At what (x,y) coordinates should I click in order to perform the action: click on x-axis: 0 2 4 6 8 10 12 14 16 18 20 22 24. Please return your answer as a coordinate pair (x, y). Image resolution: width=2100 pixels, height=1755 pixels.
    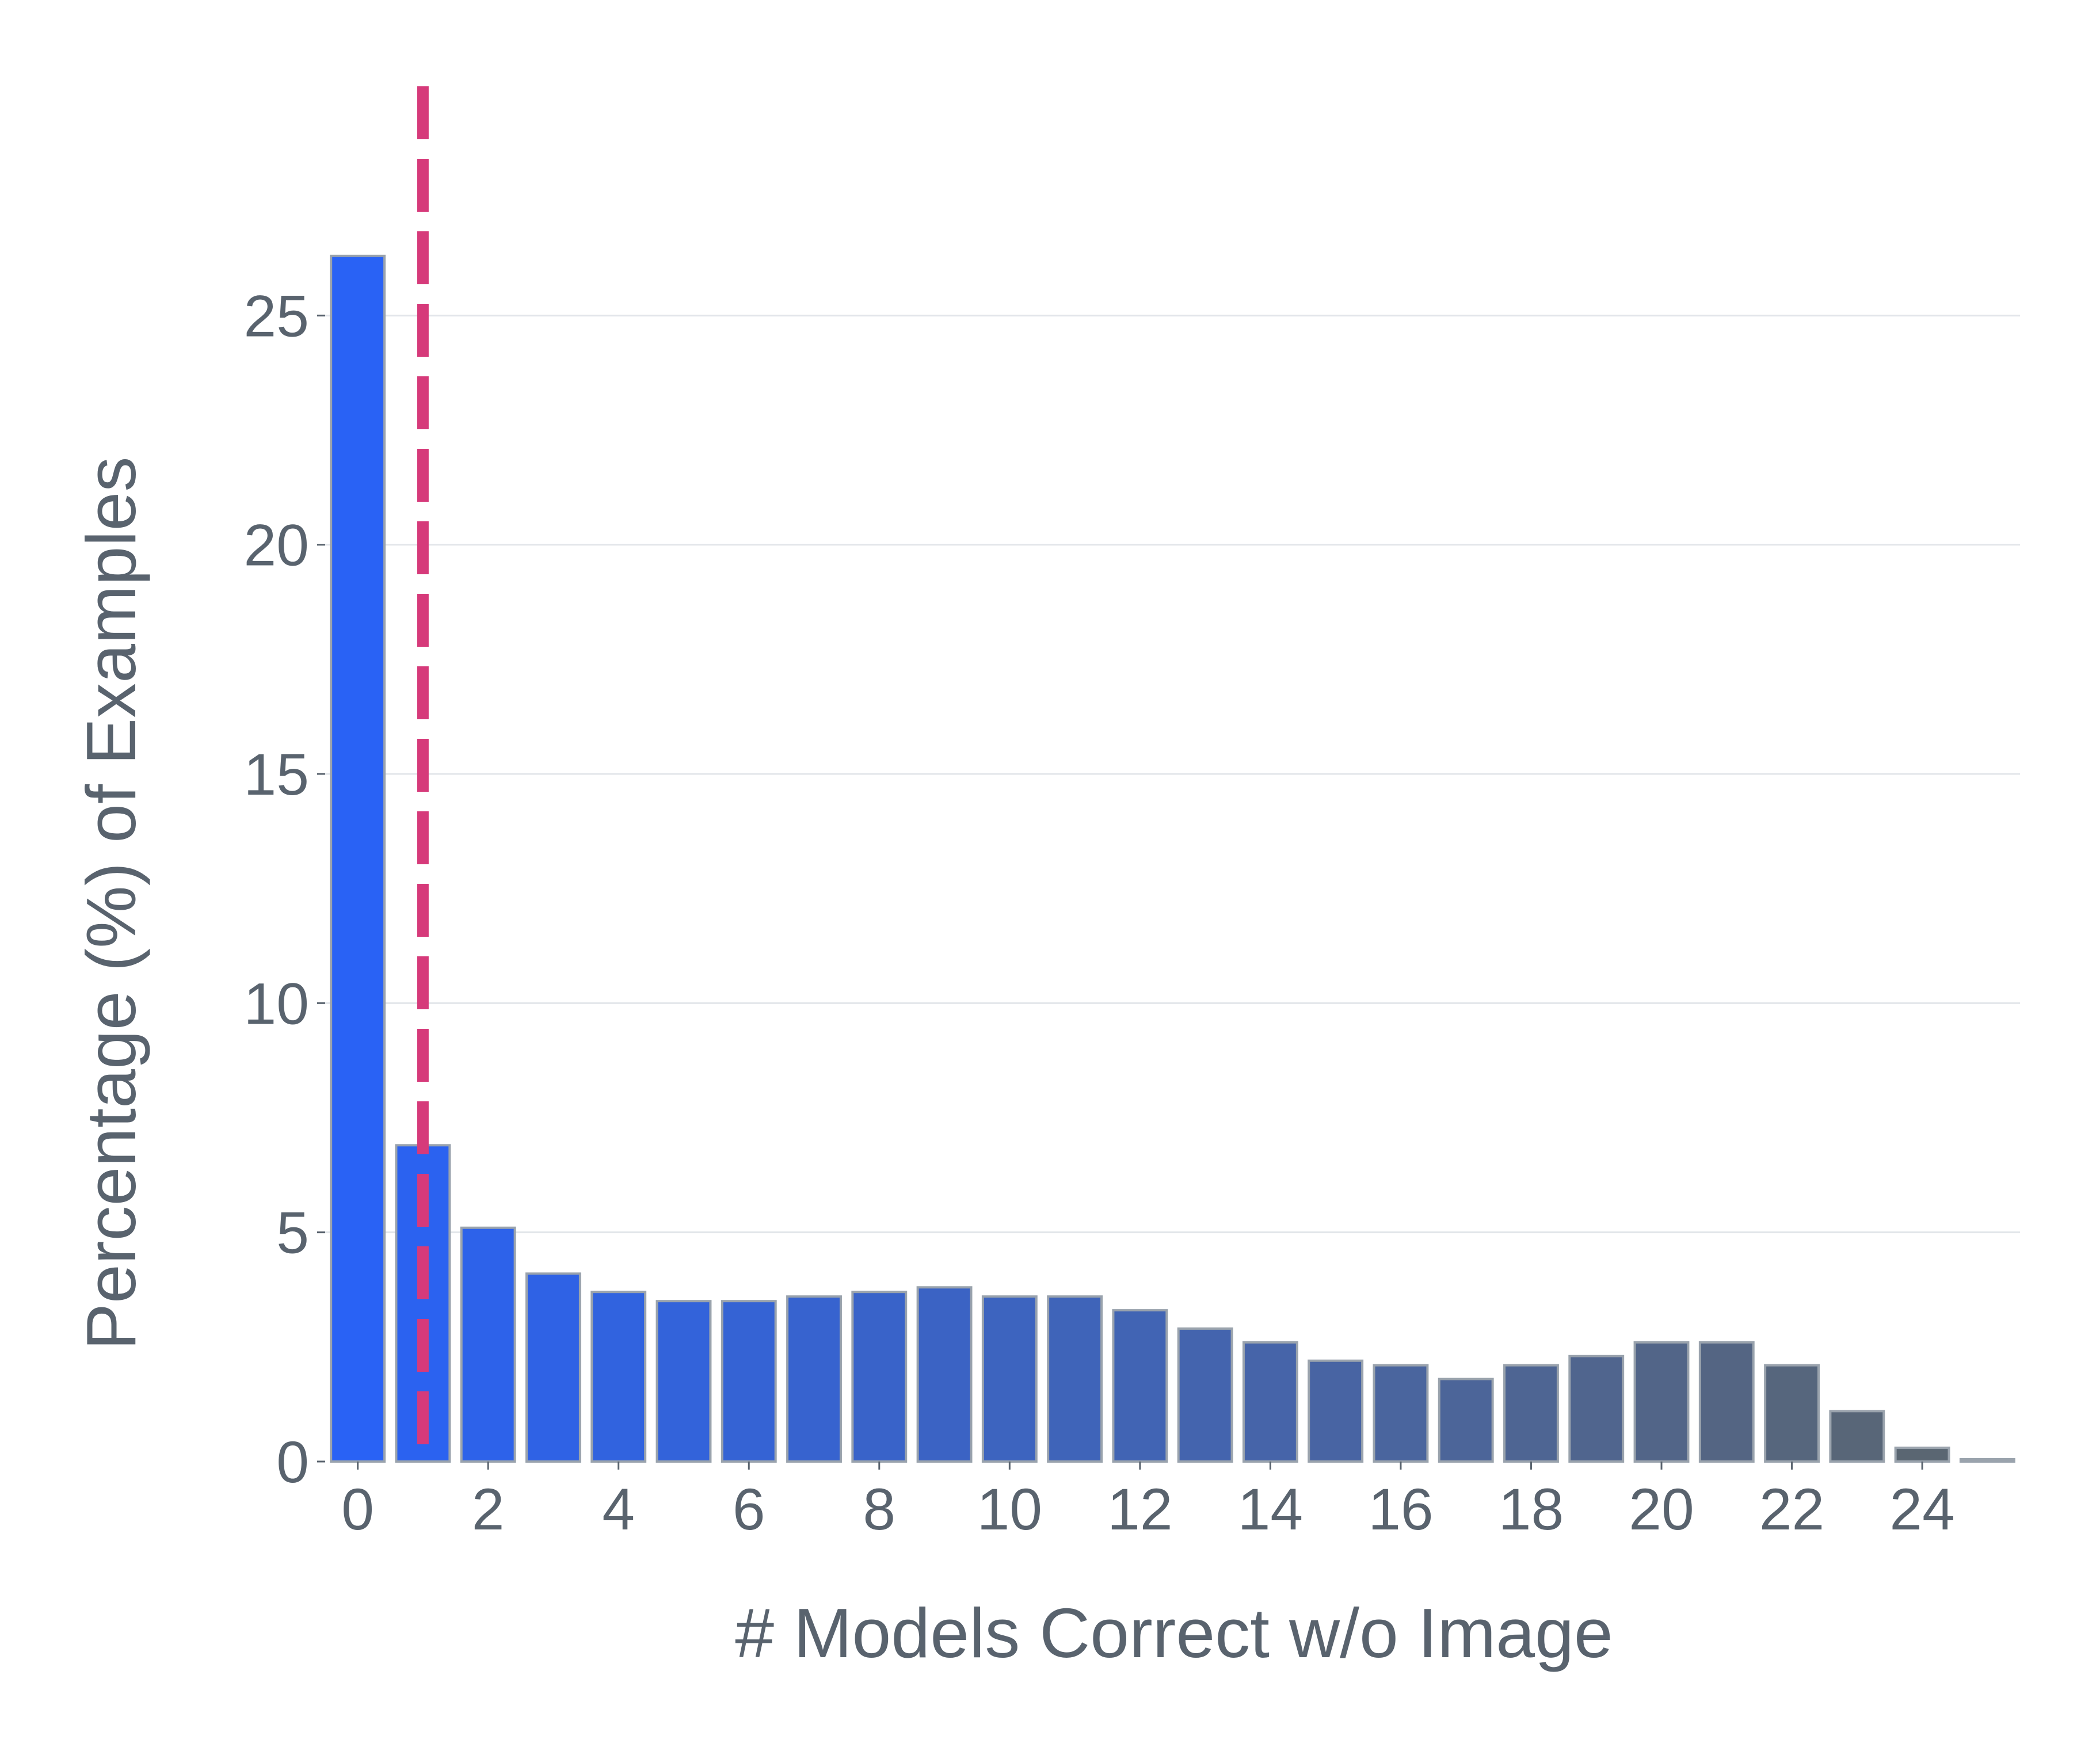
    Looking at the image, I should click on (1148, 1502).